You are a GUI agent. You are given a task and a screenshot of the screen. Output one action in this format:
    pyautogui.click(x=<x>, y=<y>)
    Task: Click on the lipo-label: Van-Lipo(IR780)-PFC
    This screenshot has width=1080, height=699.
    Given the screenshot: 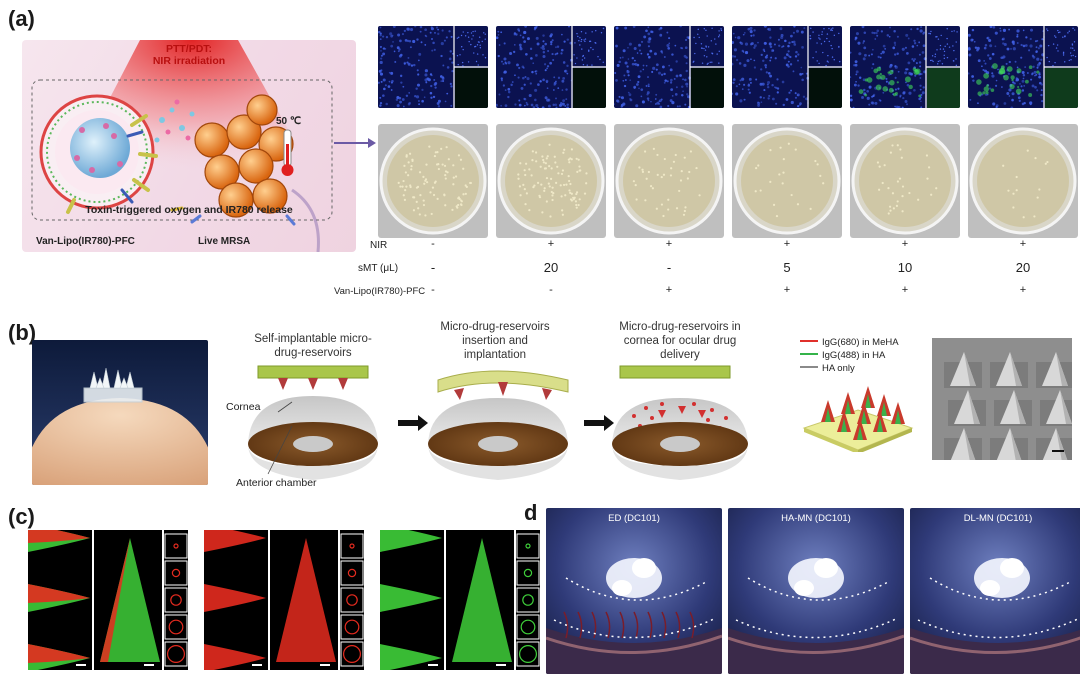 What is the action you would take?
    pyautogui.click(x=85, y=241)
    